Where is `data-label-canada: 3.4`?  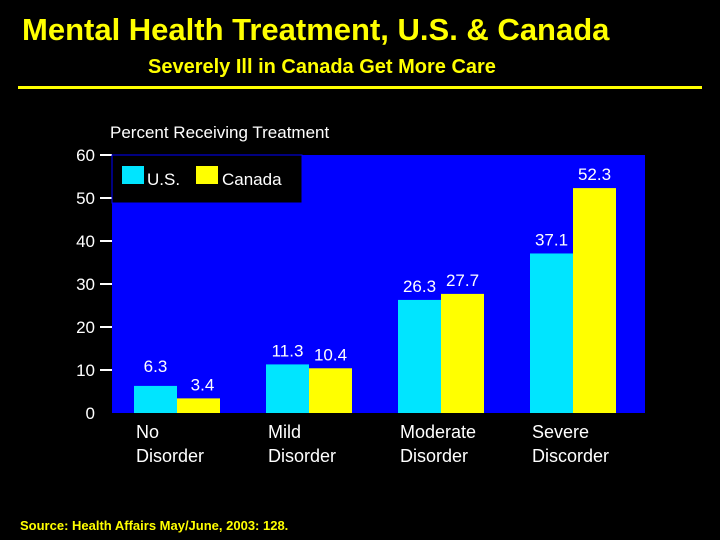
data-label-canada: 3.4 is located at coordinates (203, 384).